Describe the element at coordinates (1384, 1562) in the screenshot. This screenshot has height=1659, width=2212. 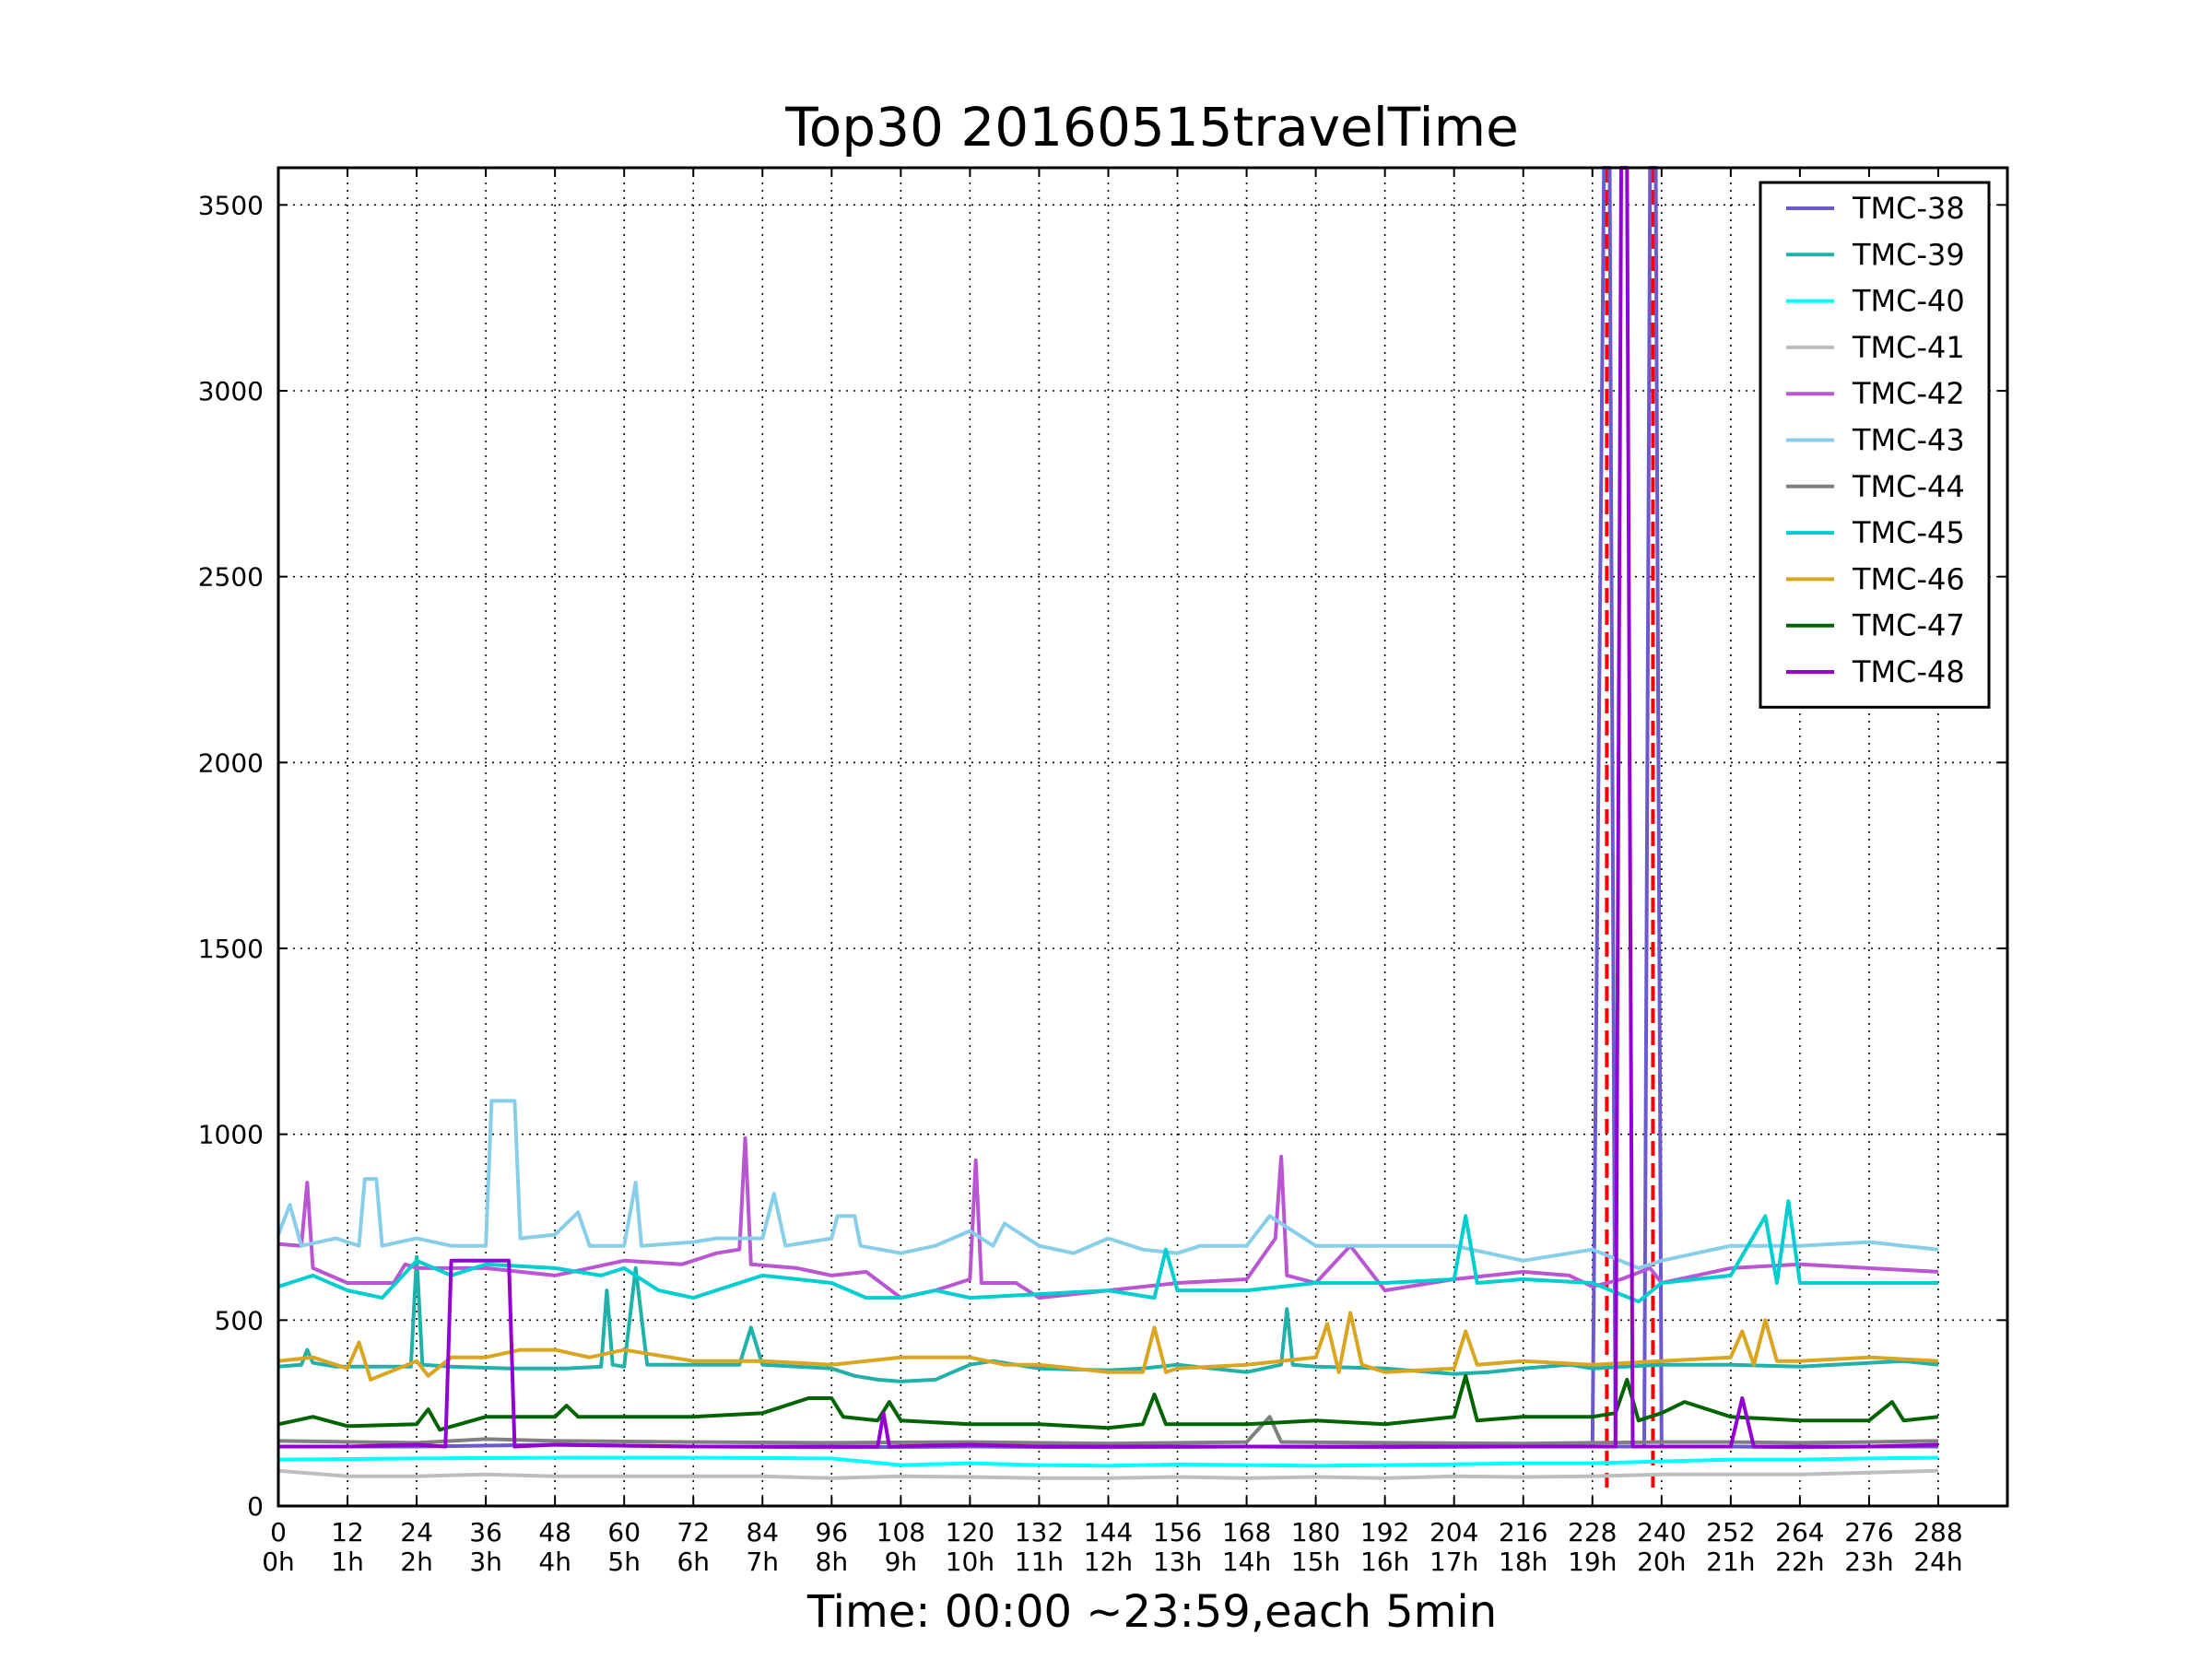
I see `x-tick-label-hour: 16h` at that location.